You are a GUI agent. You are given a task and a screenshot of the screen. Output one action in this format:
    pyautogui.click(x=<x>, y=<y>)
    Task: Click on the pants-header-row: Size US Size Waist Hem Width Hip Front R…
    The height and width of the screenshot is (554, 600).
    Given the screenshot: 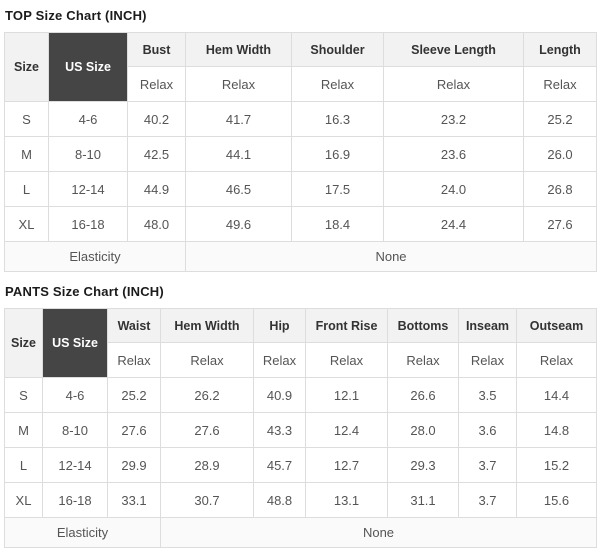 What is the action you would take?
    pyautogui.click(x=300, y=343)
    